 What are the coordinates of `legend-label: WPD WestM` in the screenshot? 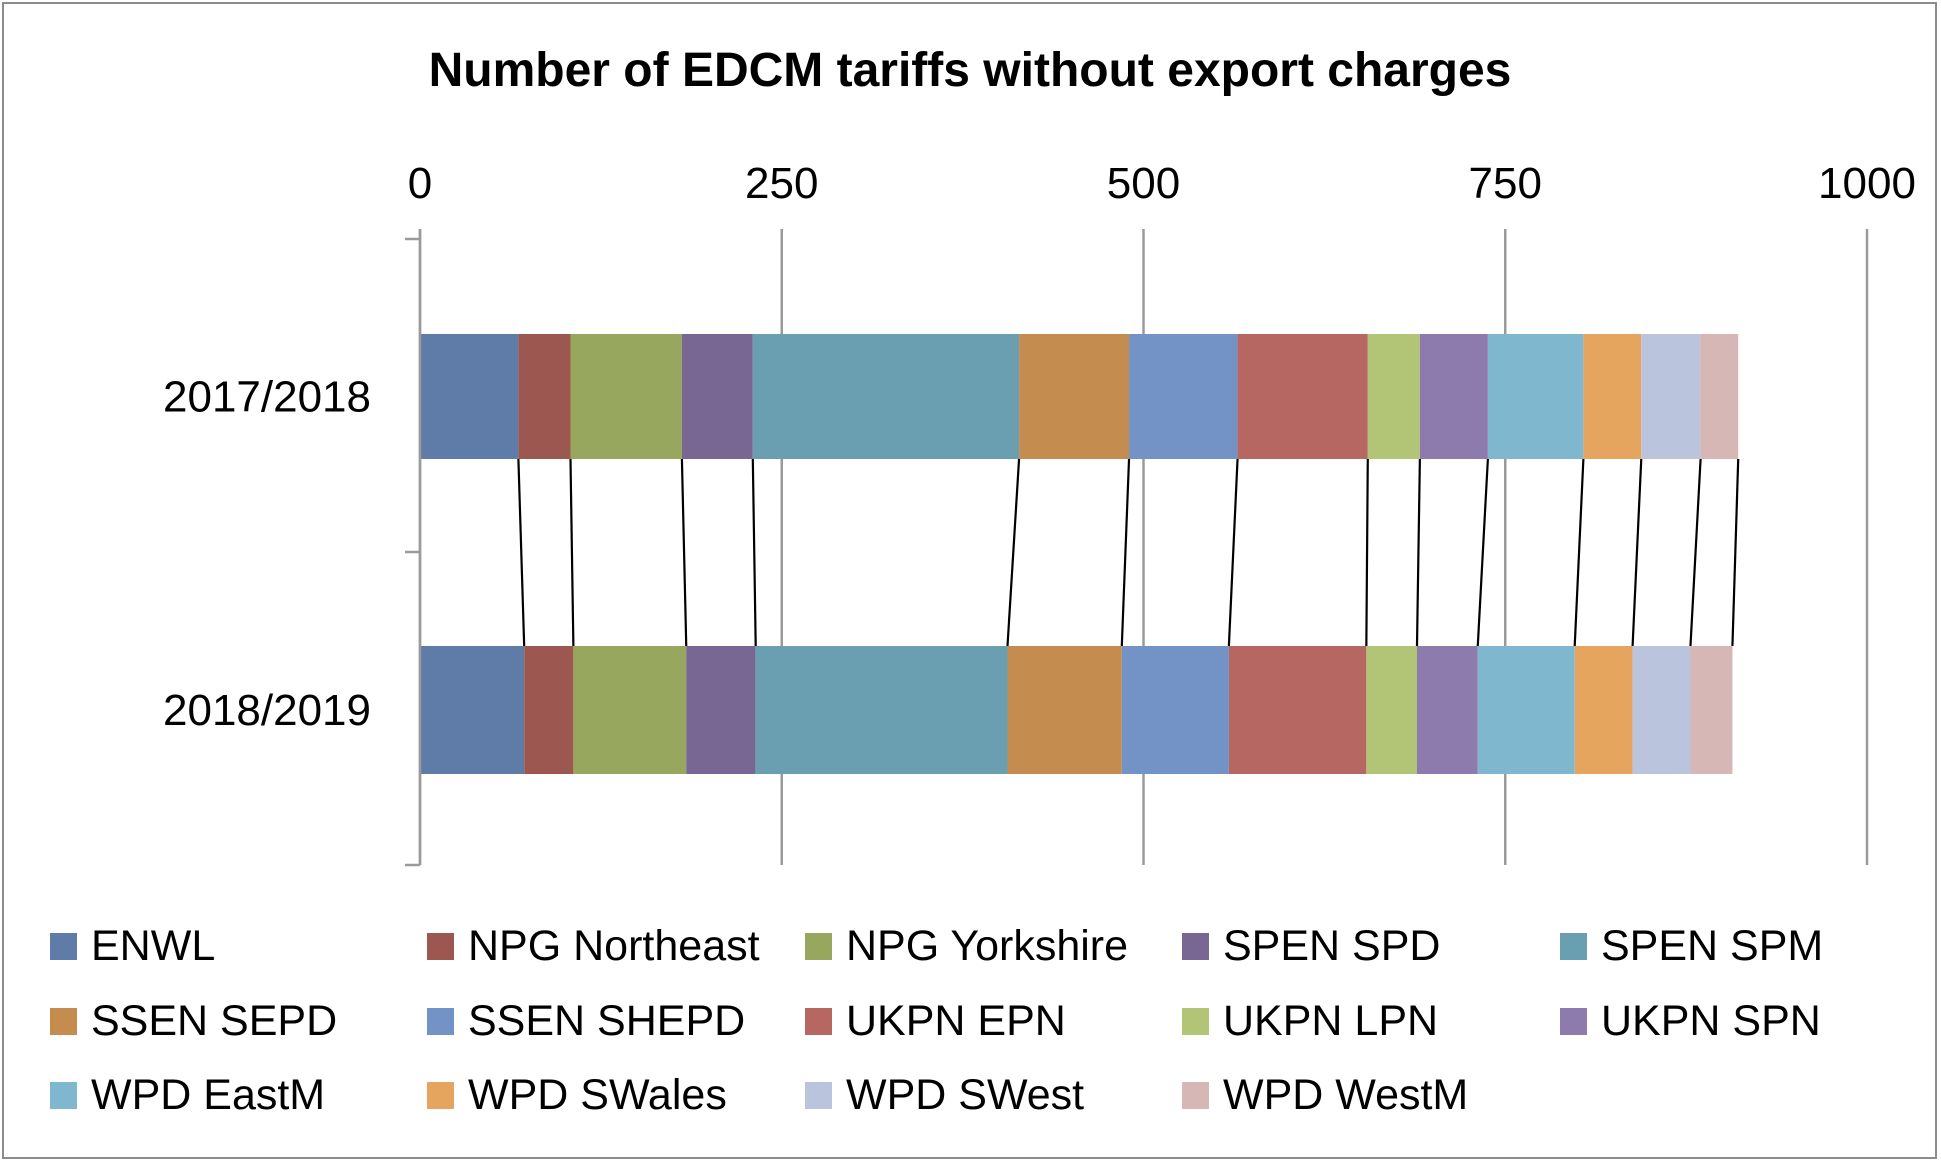 It's located at (1346, 1095).